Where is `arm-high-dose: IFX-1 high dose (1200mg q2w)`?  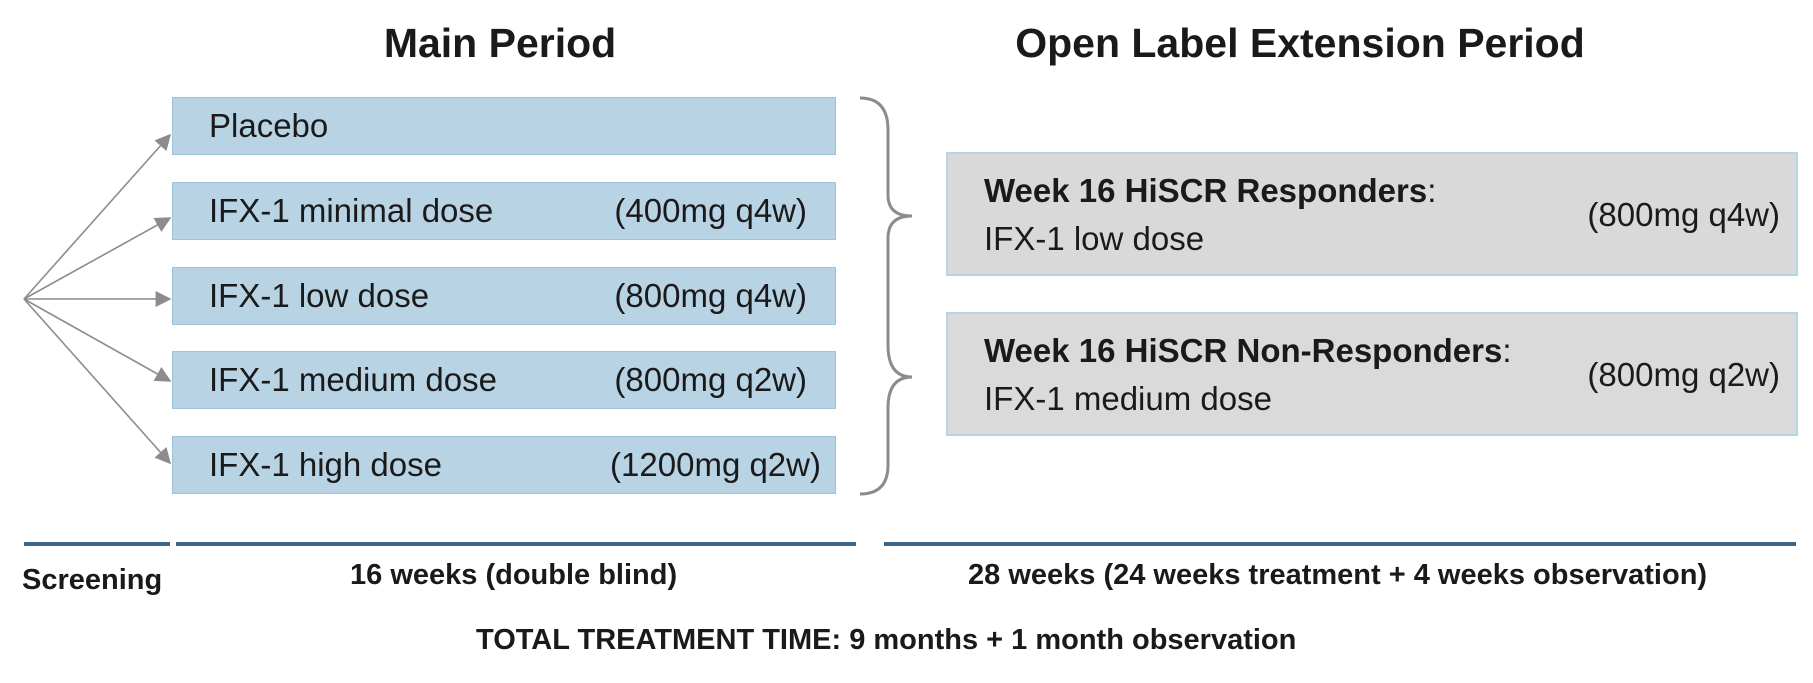 arm-high-dose: IFX-1 high dose (1200mg q2w) is located at coordinates (504, 465).